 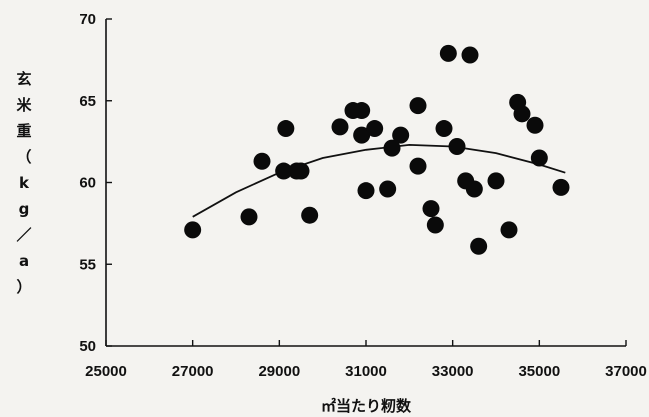 What do you see at coordinates (87, 101) in the screenshot?
I see `y-tick-label: 65` at bounding box center [87, 101].